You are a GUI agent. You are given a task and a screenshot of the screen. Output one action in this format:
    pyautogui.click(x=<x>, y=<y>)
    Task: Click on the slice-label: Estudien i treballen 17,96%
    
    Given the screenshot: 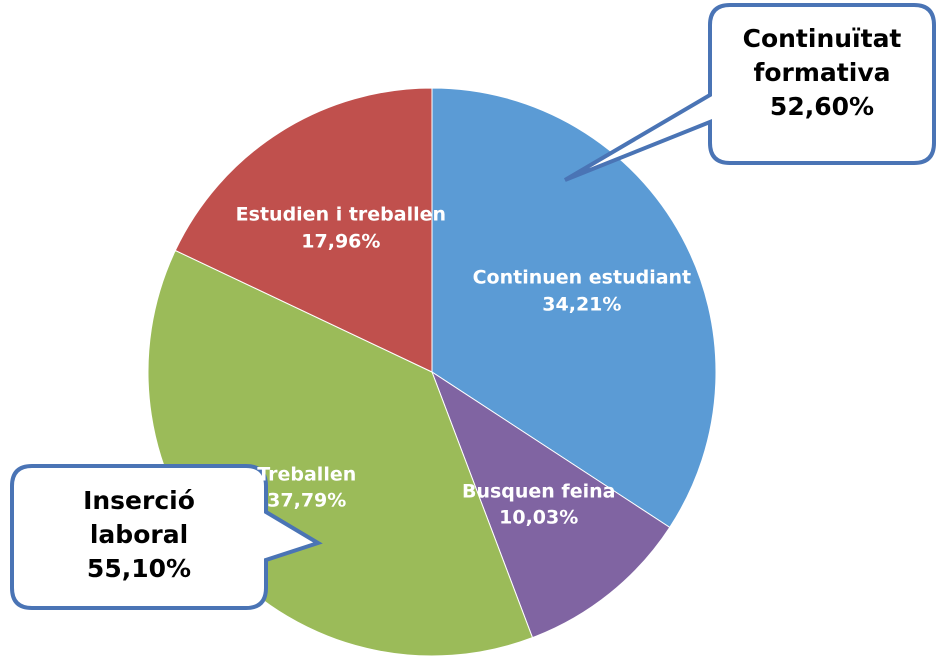 What is the action you would take?
    pyautogui.click(x=341, y=227)
    